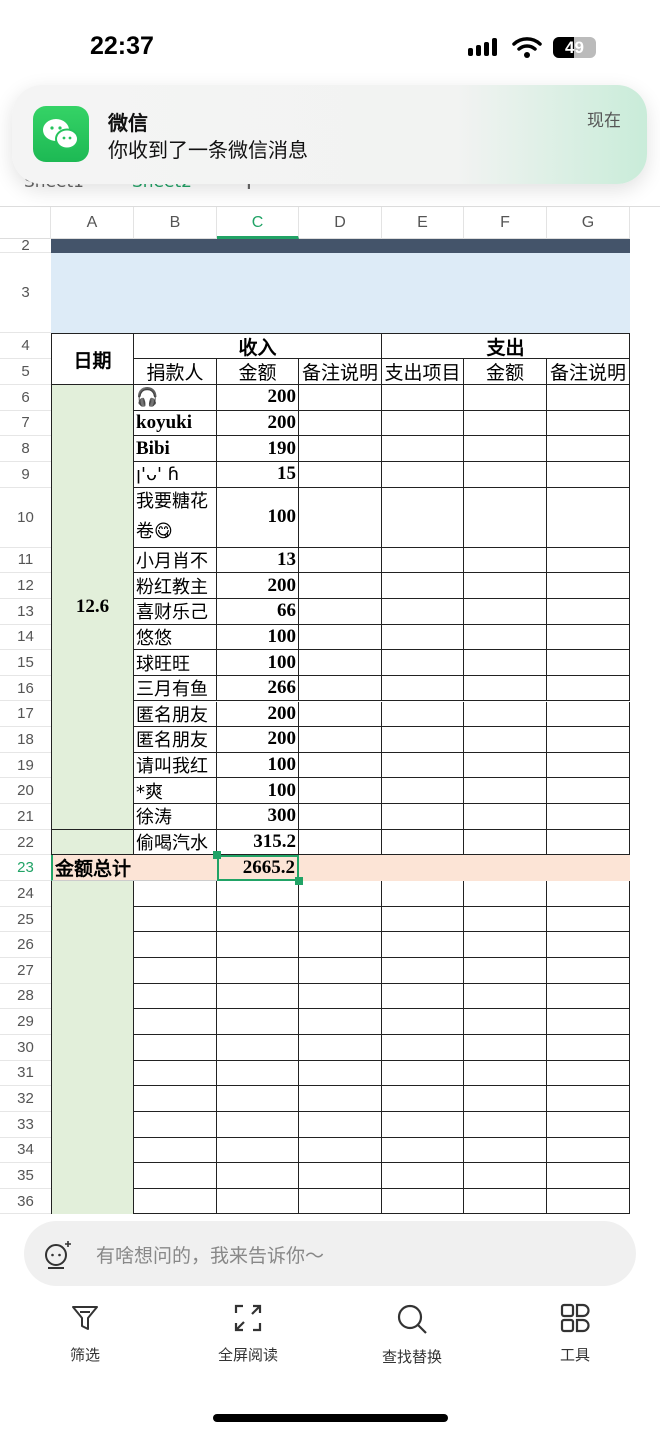 Image resolution: width=660 pixels, height=1434 pixels. I want to click on row-header-29: 29, so click(25, 1022).